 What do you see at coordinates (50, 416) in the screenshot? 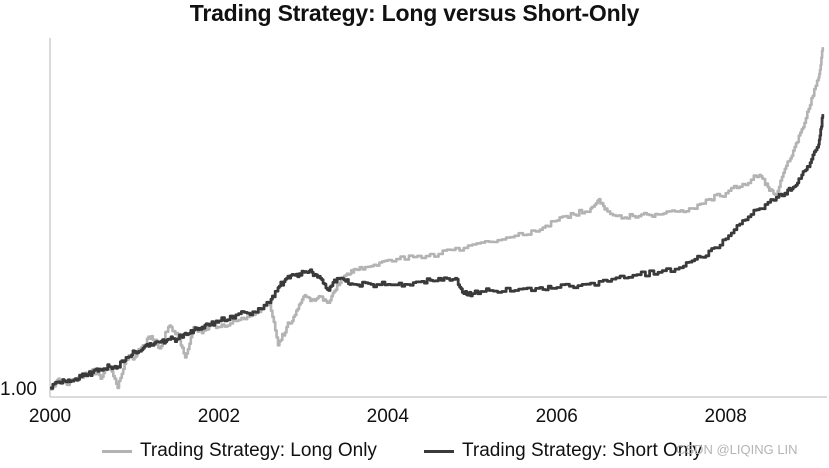
I see `x-tick-label-2000: 2000` at bounding box center [50, 416].